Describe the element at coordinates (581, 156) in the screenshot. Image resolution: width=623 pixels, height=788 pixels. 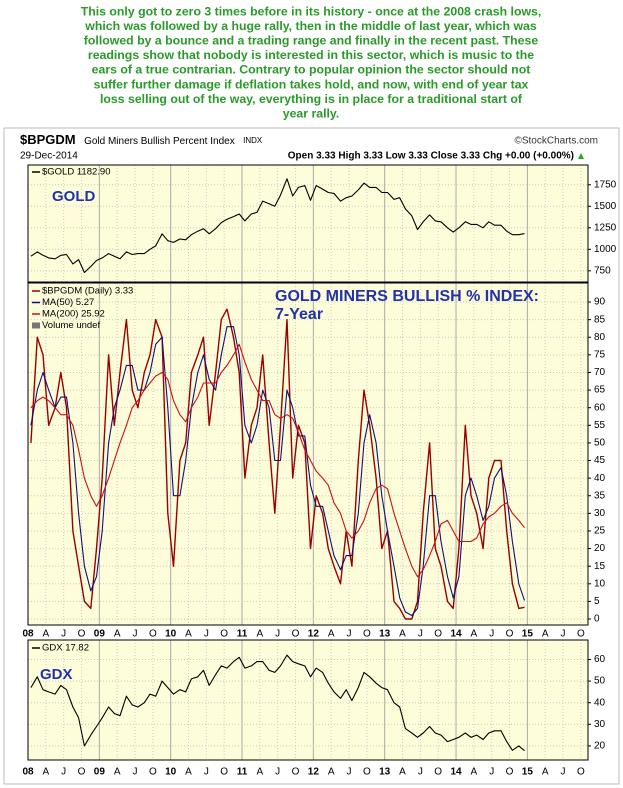
I see `change-arrow` at that location.